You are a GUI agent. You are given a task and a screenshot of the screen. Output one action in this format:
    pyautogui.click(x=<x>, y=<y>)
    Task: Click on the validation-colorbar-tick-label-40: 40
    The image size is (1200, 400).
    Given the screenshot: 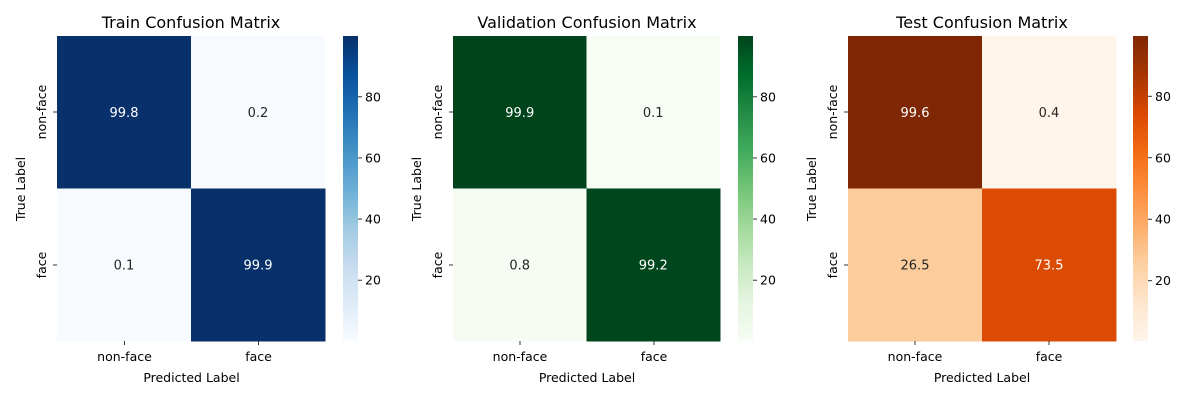 What is the action you would take?
    pyautogui.click(x=768, y=219)
    